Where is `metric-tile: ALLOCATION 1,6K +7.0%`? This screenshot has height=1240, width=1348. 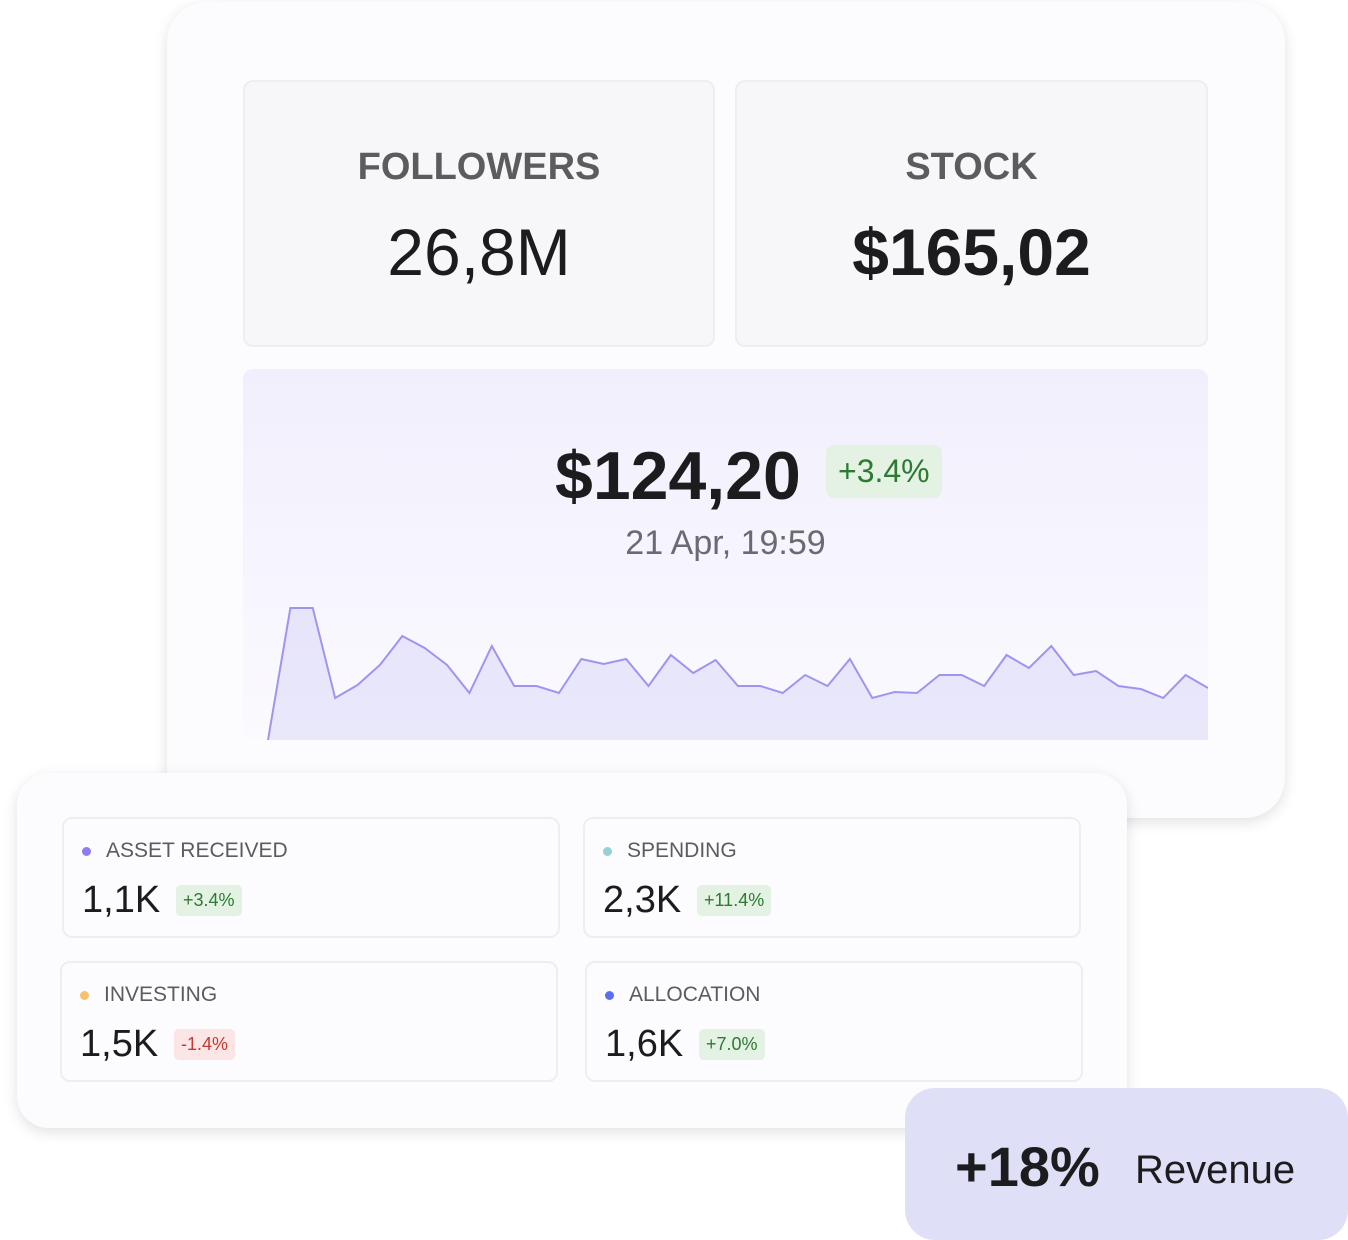
metric-tile: ALLOCATION 1,6K +7.0% is located at coordinates (834, 1021).